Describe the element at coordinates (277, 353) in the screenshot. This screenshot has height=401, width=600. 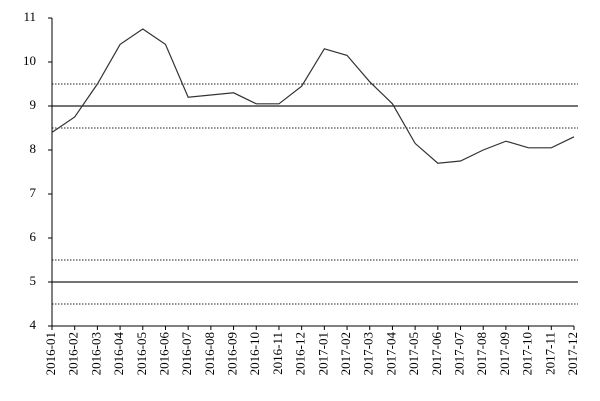
I see `x-tick-label: 2016-11` at that location.